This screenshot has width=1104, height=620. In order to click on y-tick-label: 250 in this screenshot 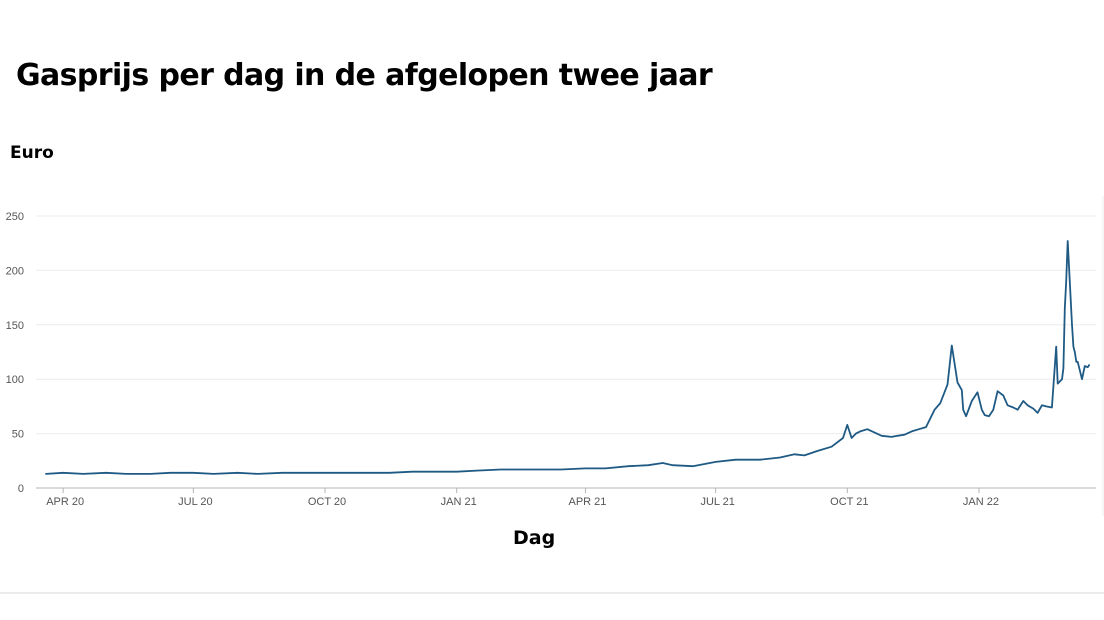, I will do `click(15, 217)`.